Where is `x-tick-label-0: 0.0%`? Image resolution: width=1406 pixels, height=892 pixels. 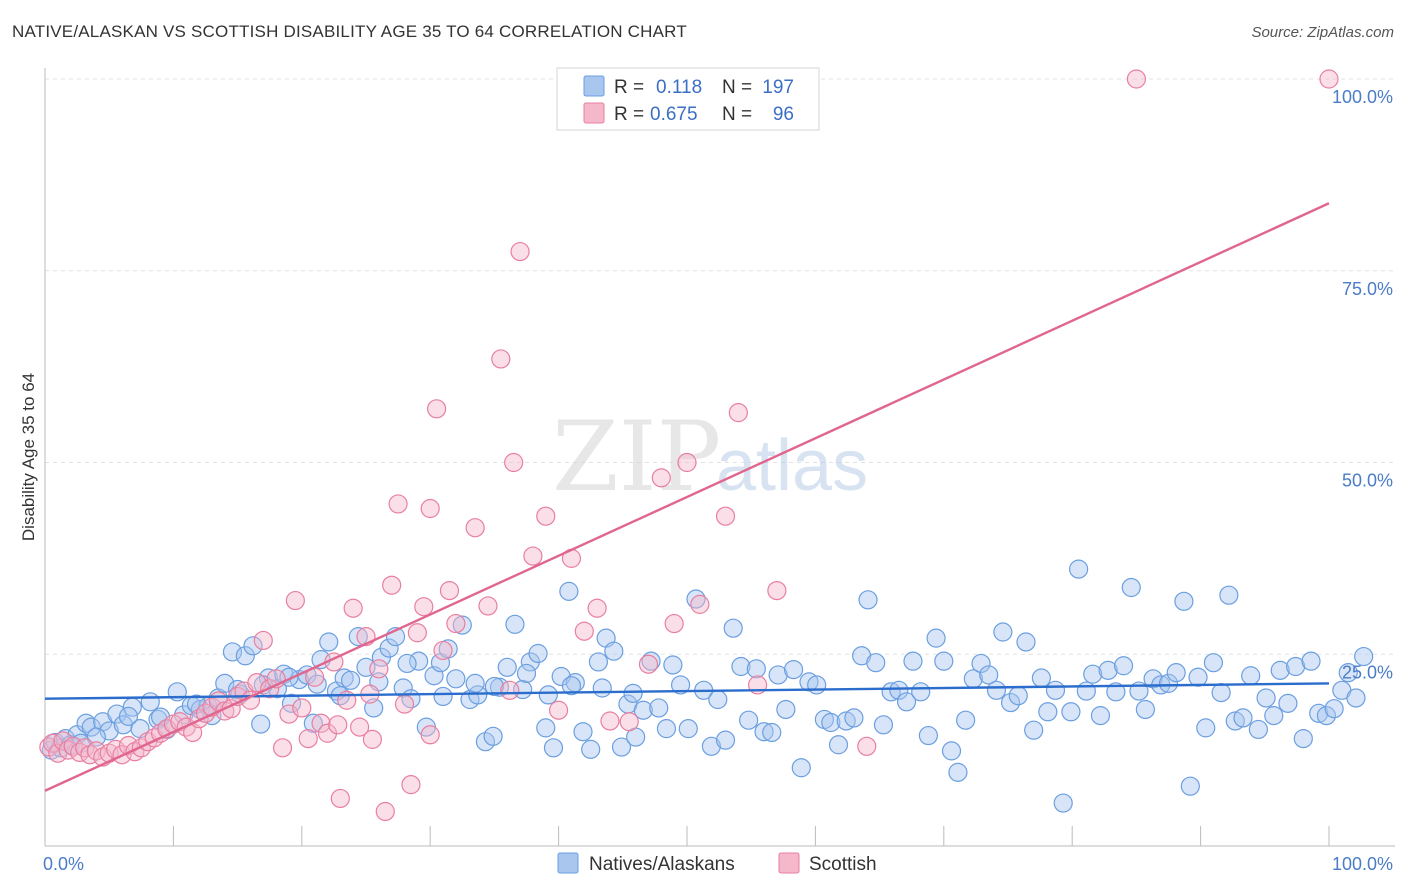
x-tick-label-0: 0.0% is located at coordinates (63, 864).